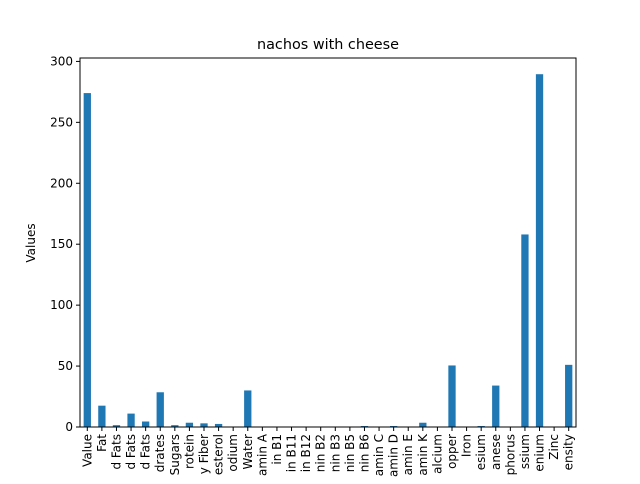 Image resolution: width=640 pixels, height=484 pixels. Describe the element at coordinates (102, 443) in the screenshot. I see `x-tick-label: Fat` at that location.